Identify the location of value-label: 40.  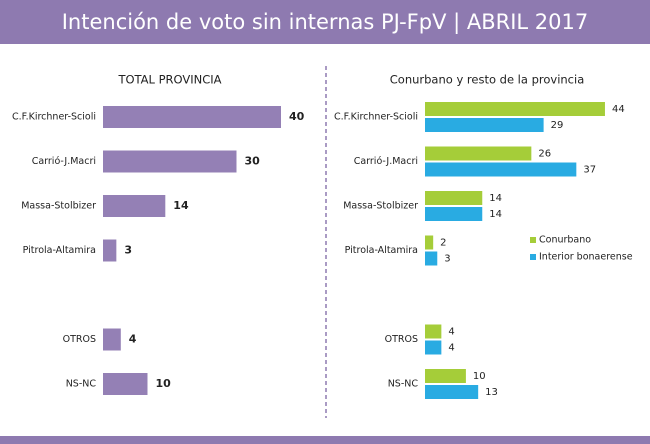
(297, 116).